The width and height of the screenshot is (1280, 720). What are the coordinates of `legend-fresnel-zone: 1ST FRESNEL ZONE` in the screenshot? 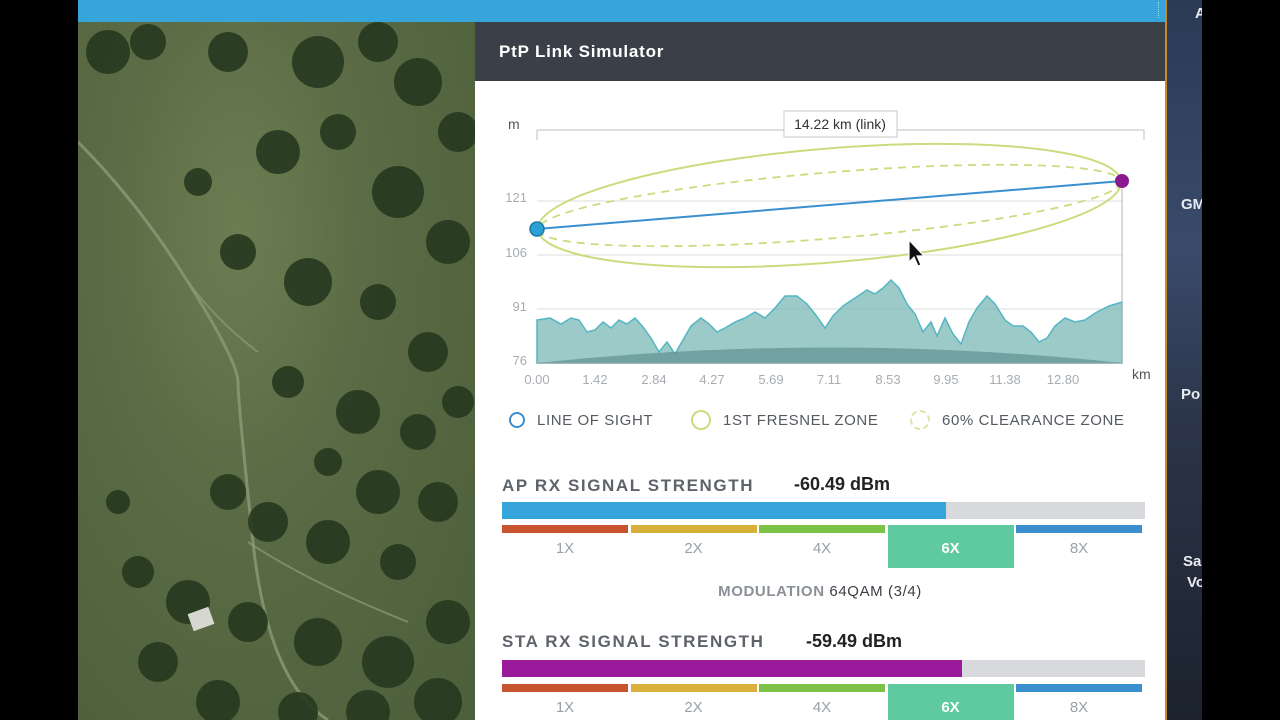 It's located at (784, 420).